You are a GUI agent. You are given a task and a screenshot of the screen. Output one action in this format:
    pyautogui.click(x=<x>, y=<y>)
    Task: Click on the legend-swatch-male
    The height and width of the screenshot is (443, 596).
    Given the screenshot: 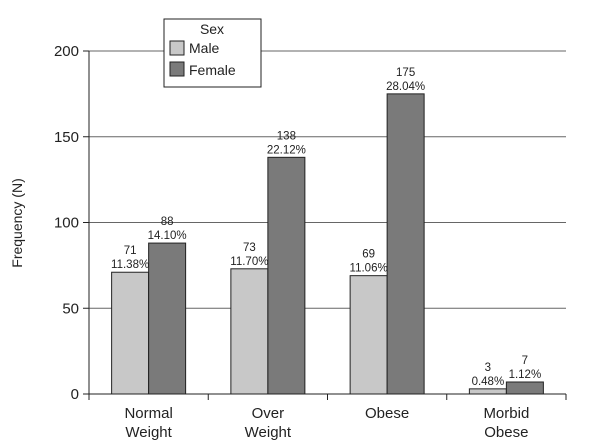 What is the action you would take?
    pyautogui.click(x=177, y=48)
    